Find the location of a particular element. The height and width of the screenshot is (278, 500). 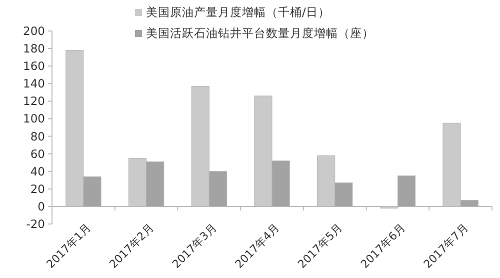

y-tick-label: 40 is located at coordinates (37, 171).